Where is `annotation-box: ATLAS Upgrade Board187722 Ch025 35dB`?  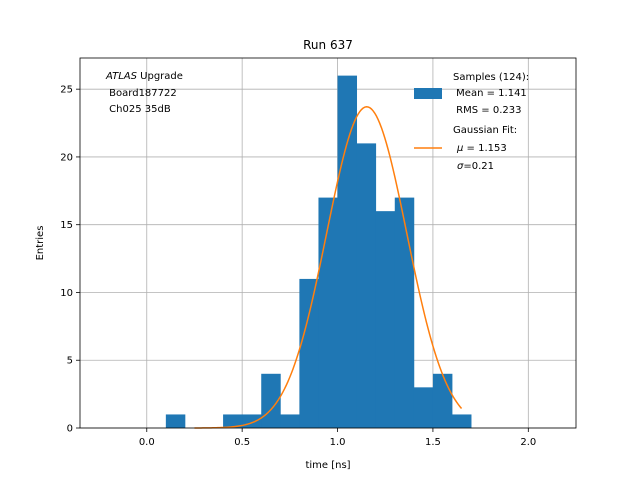 annotation-box: ATLAS Upgrade Board187722 Ch025 35dB is located at coordinates (144, 93).